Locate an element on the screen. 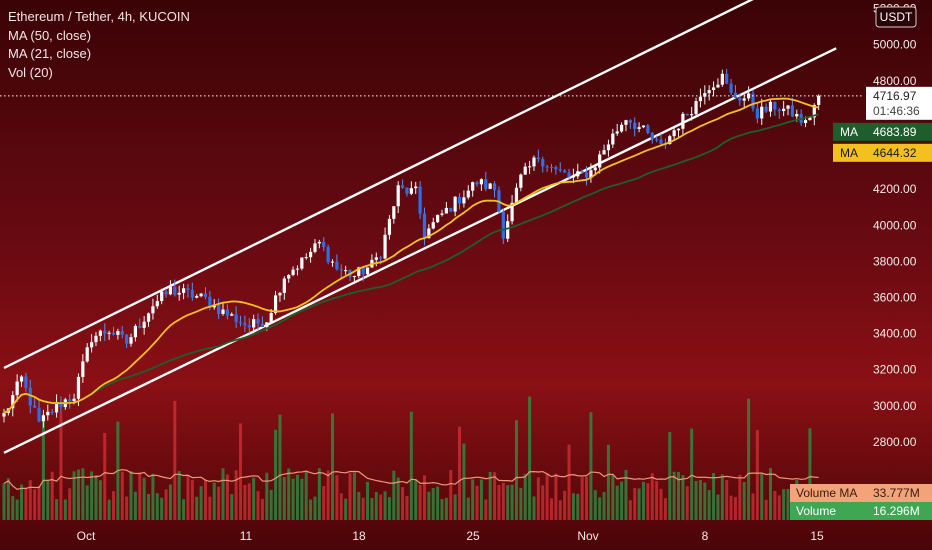 This screenshot has width=932, height=550. indicator-volume: Vol (20) is located at coordinates (30, 72).